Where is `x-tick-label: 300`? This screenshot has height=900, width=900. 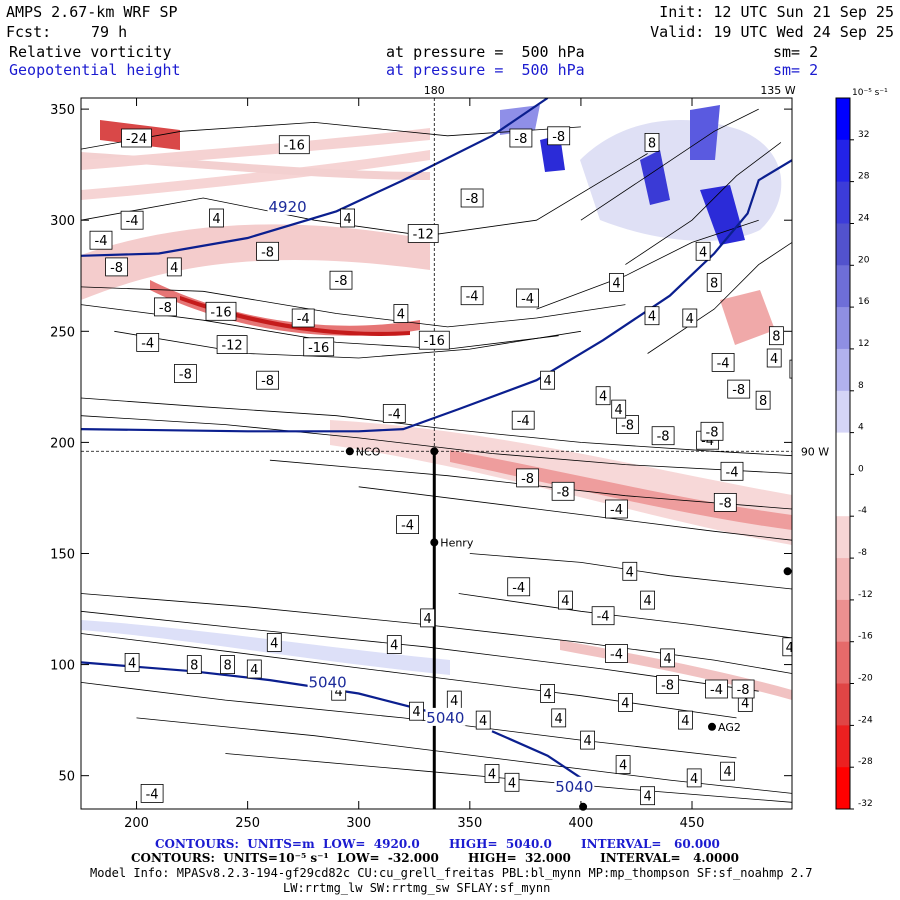
x-tick-label: 300 is located at coordinates (358, 823).